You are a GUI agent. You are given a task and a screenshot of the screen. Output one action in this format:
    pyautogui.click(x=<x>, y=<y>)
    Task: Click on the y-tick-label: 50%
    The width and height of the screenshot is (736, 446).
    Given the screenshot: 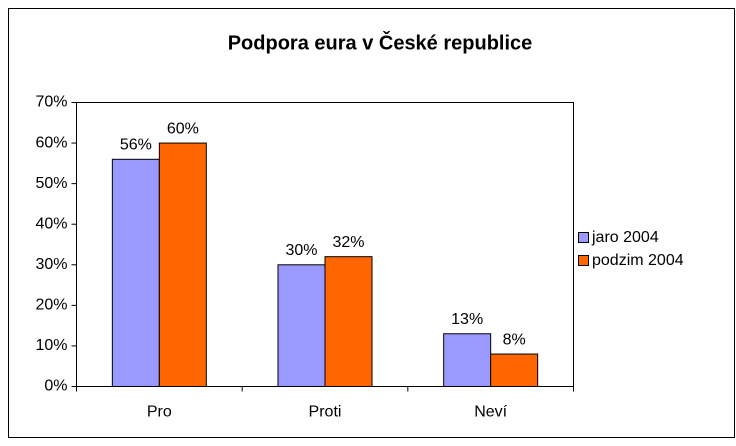 What is the action you would take?
    pyautogui.click(x=51, y=183)
    